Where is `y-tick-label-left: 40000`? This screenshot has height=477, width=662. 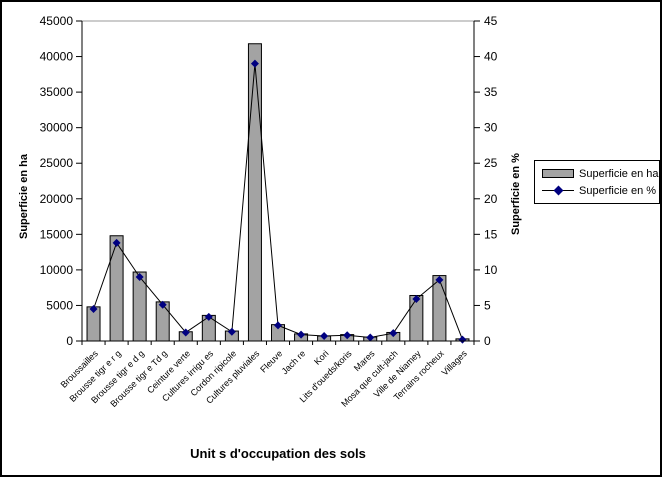
y-tick-label-left: 40000 is located at coordinates (57, 57).